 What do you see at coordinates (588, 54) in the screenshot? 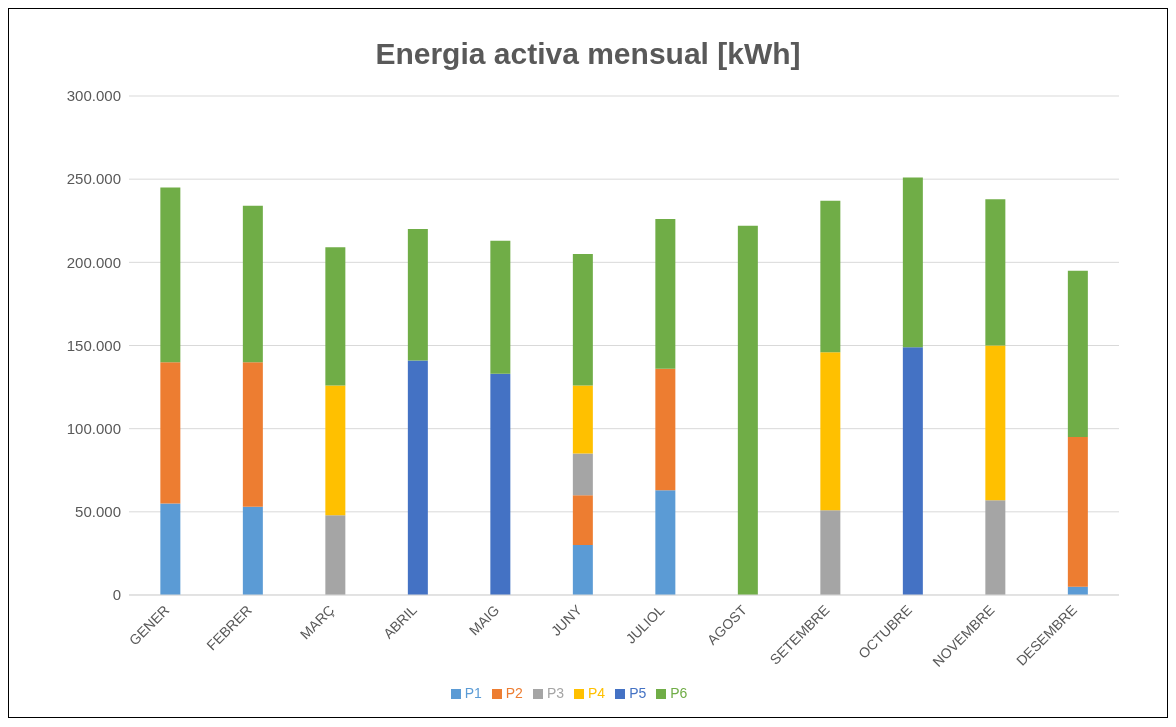
I see `chart-title: Energia activa mensual [kWh]` at bounding box center [588, 54].